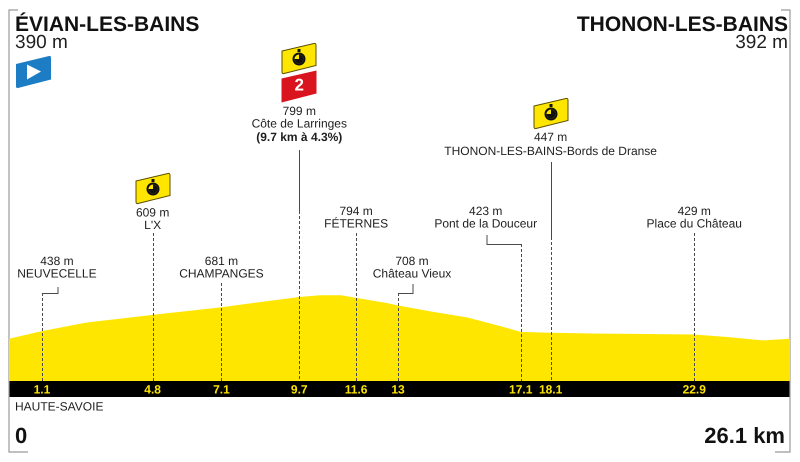 Image resolution: width=800 pixels, height=462 pixels. What do you see at coordinates (356, 211) in the screenshot?
I see `text: 794 m` at bounding box center [356, 211].